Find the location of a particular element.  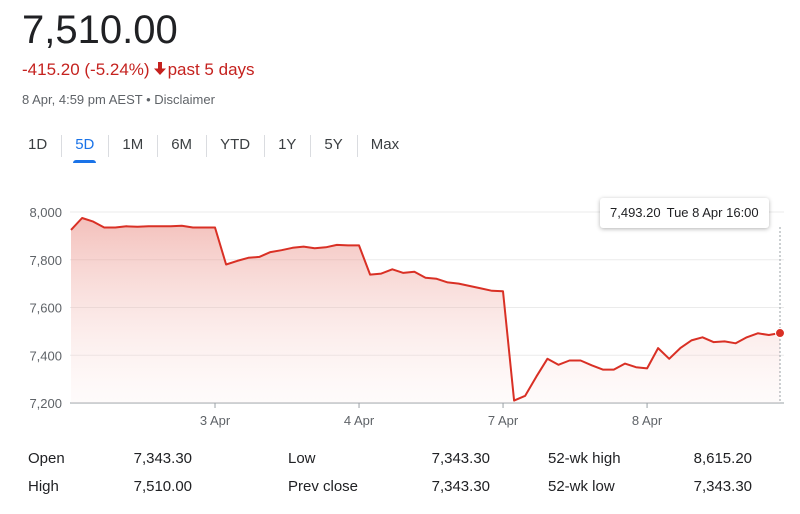

stat-label: High is located at coordinates (43, 486).